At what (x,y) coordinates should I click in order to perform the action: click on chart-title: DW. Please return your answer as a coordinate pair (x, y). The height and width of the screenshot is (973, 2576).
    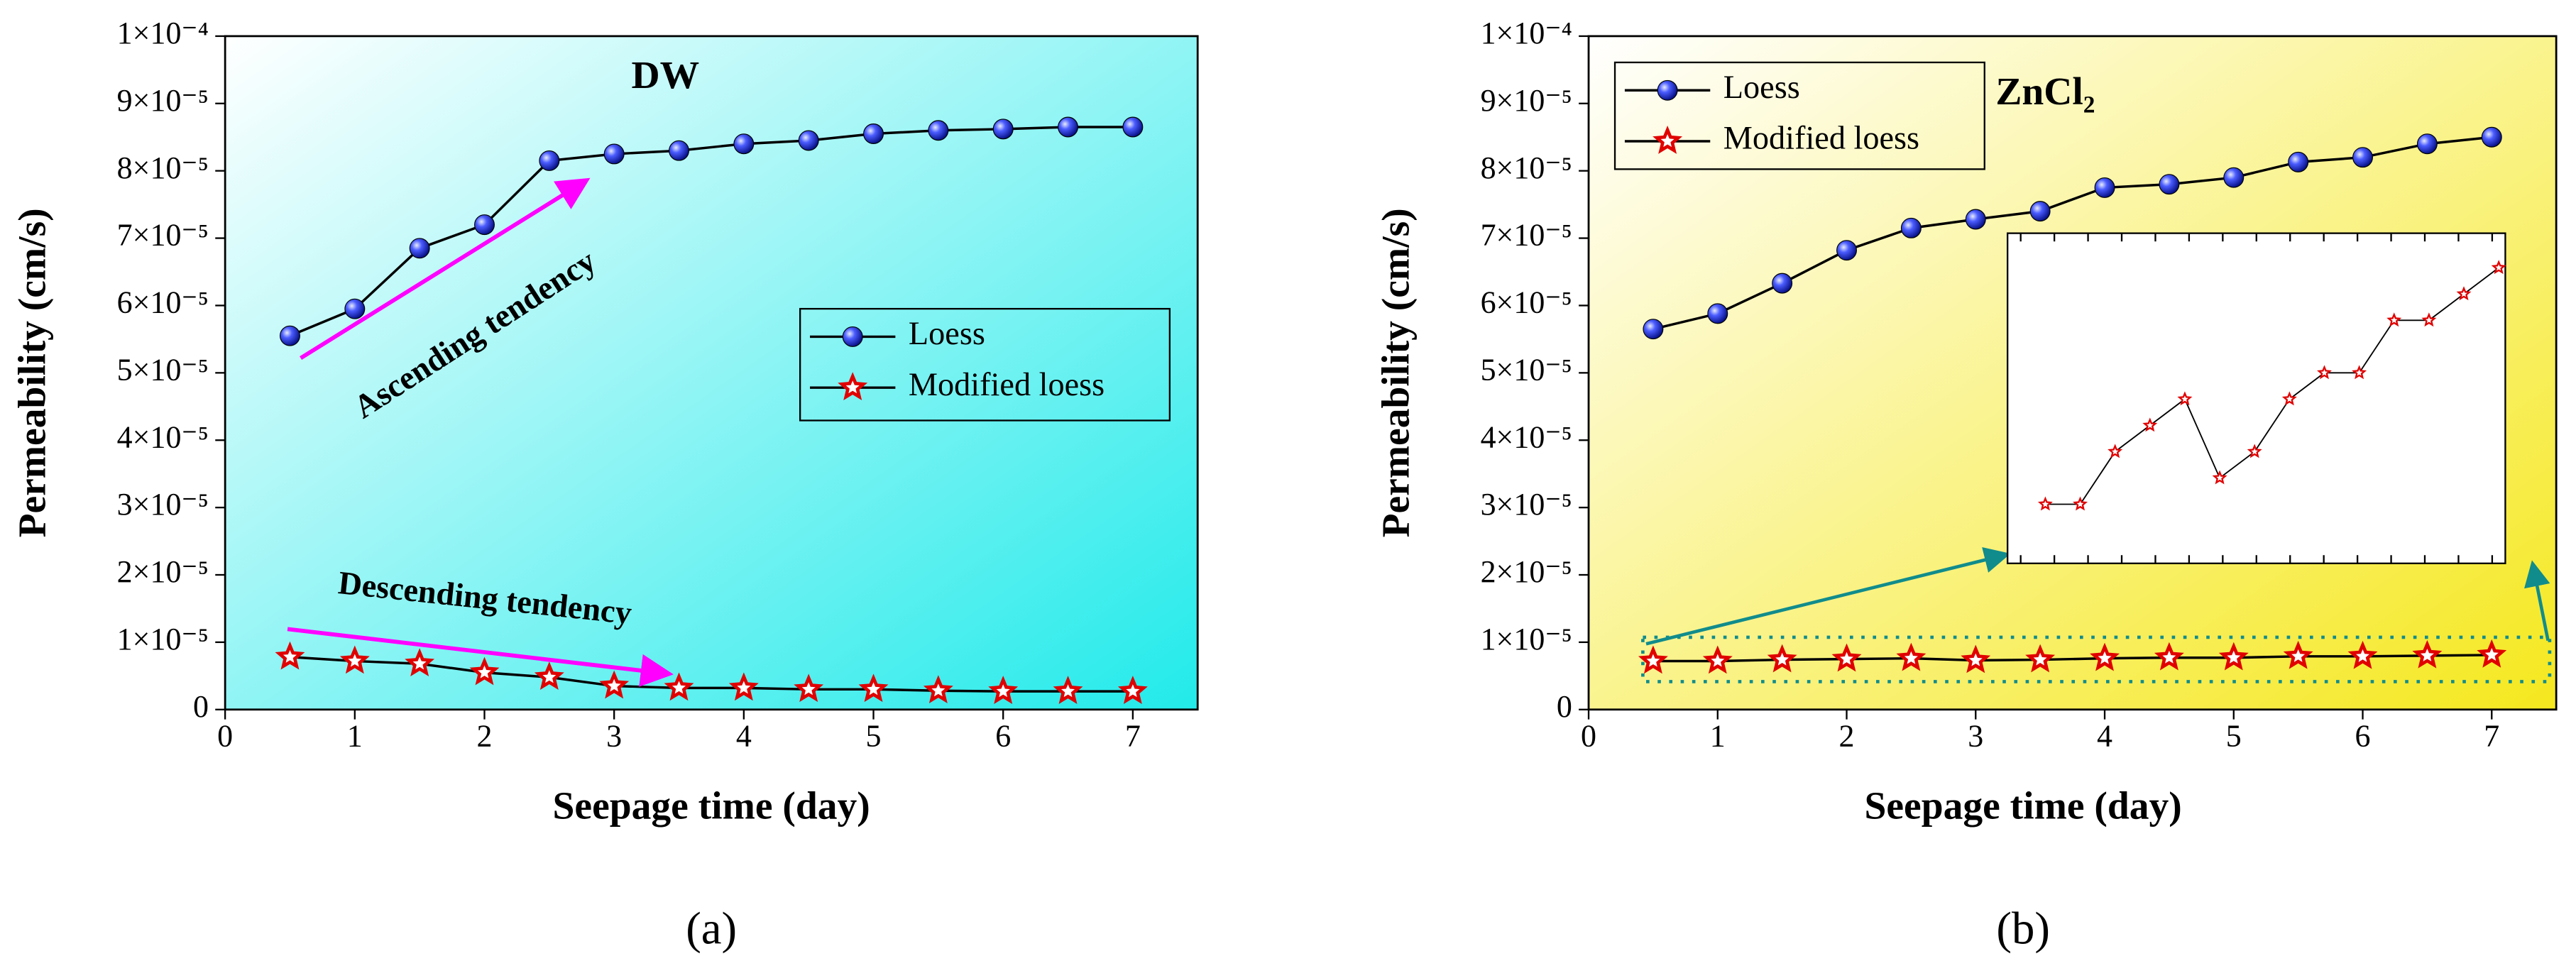
    Looking at the image, I should click on (666, 75).